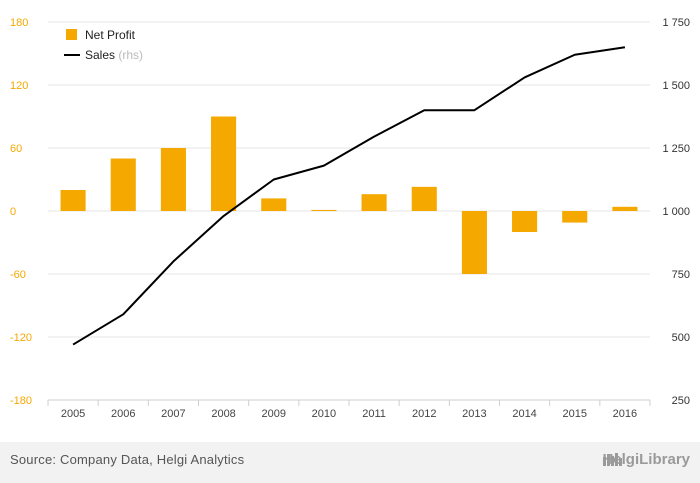  I want to click on x-tick-label: 2008, so click(223, 414).